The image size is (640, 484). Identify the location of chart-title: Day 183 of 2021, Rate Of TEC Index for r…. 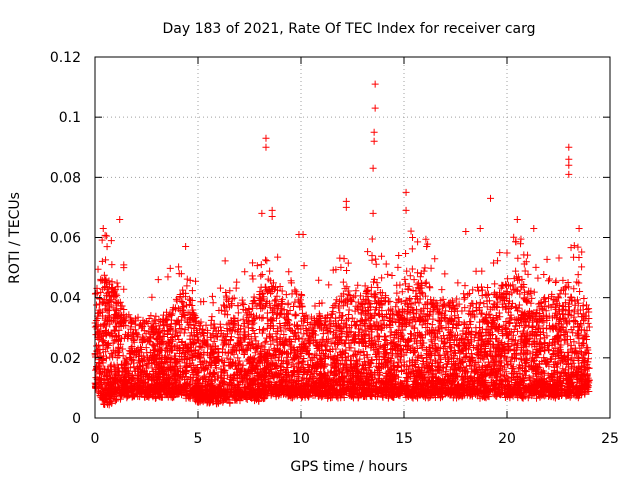
(348, 29).